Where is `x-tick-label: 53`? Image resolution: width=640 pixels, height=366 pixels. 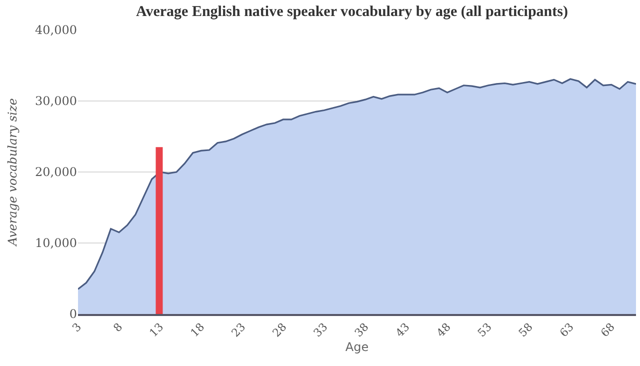 x-tick-label: 53 is located at coordinates (484, 330).